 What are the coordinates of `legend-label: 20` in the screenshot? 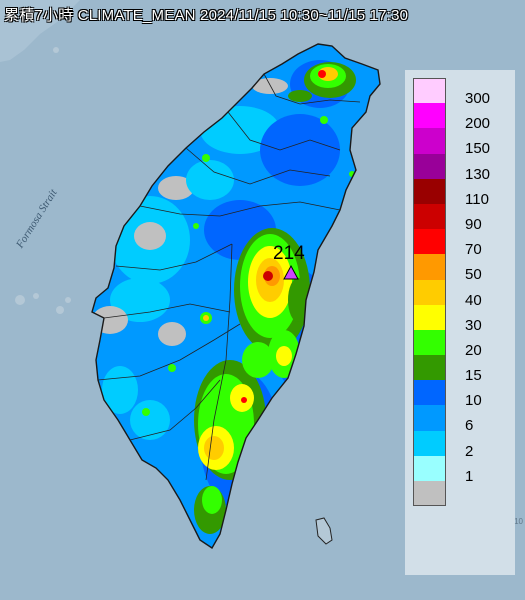 It's located at (473, 350).